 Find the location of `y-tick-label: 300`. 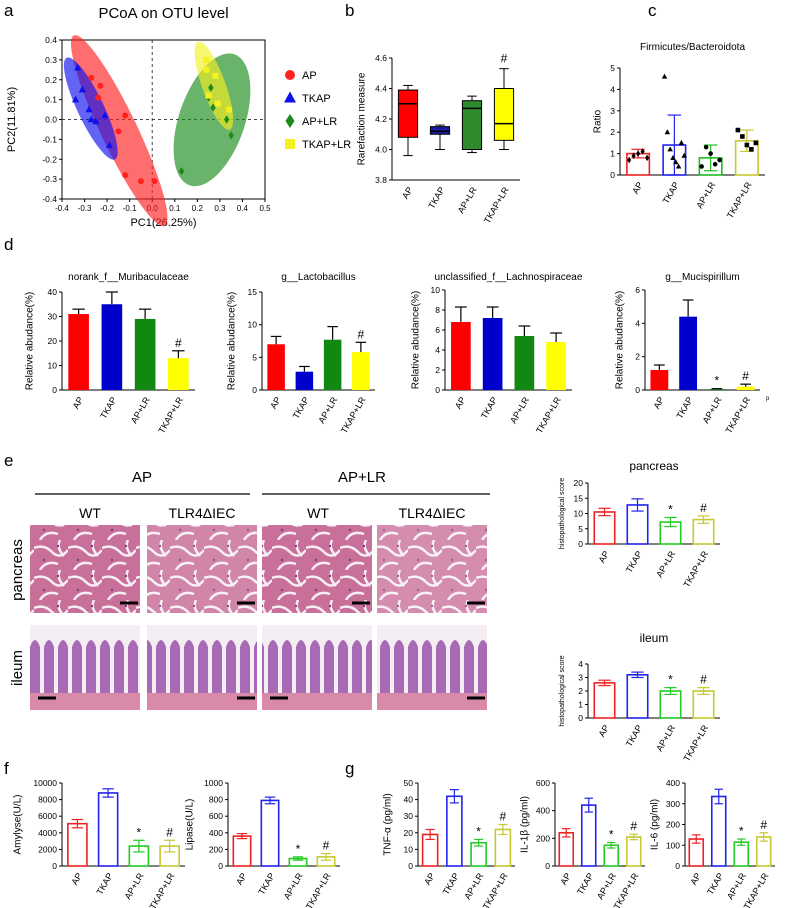

y-tick-label: 300 is located at coordinates (673, 804).